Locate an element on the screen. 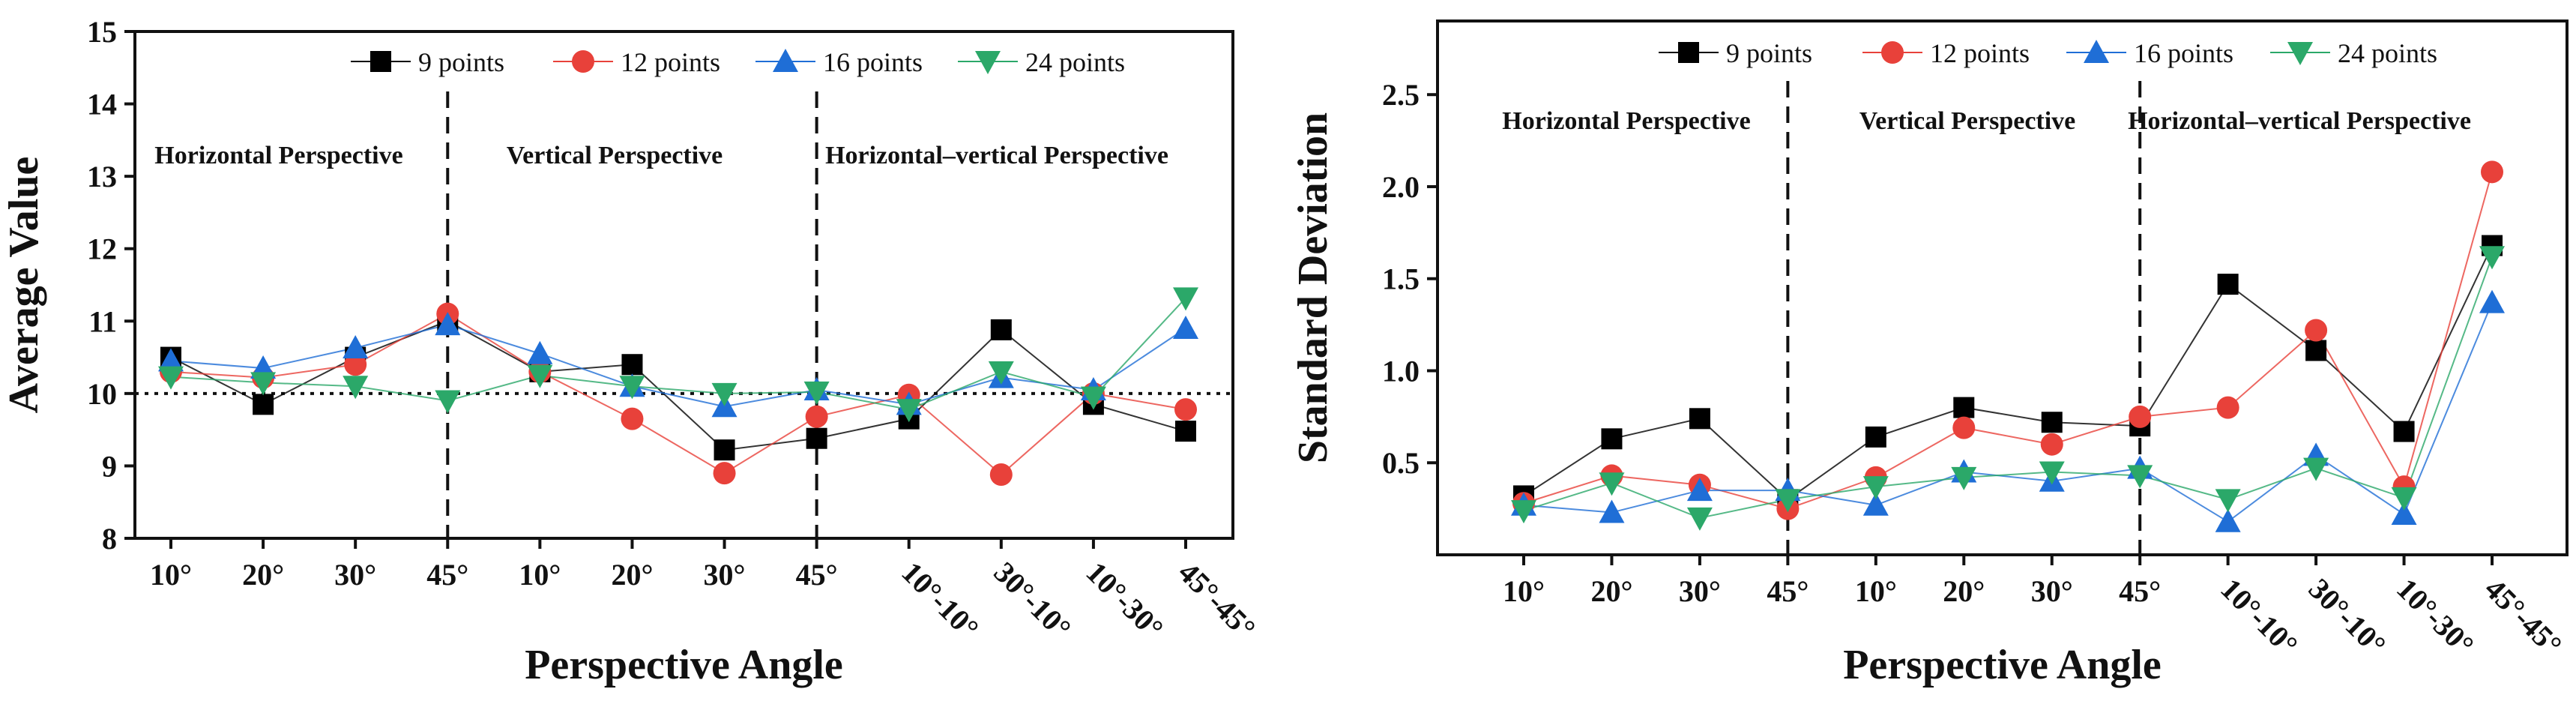 The image size is (2576, 704). y-tick-label: 1.0 is located at coordinates (1401, 371).